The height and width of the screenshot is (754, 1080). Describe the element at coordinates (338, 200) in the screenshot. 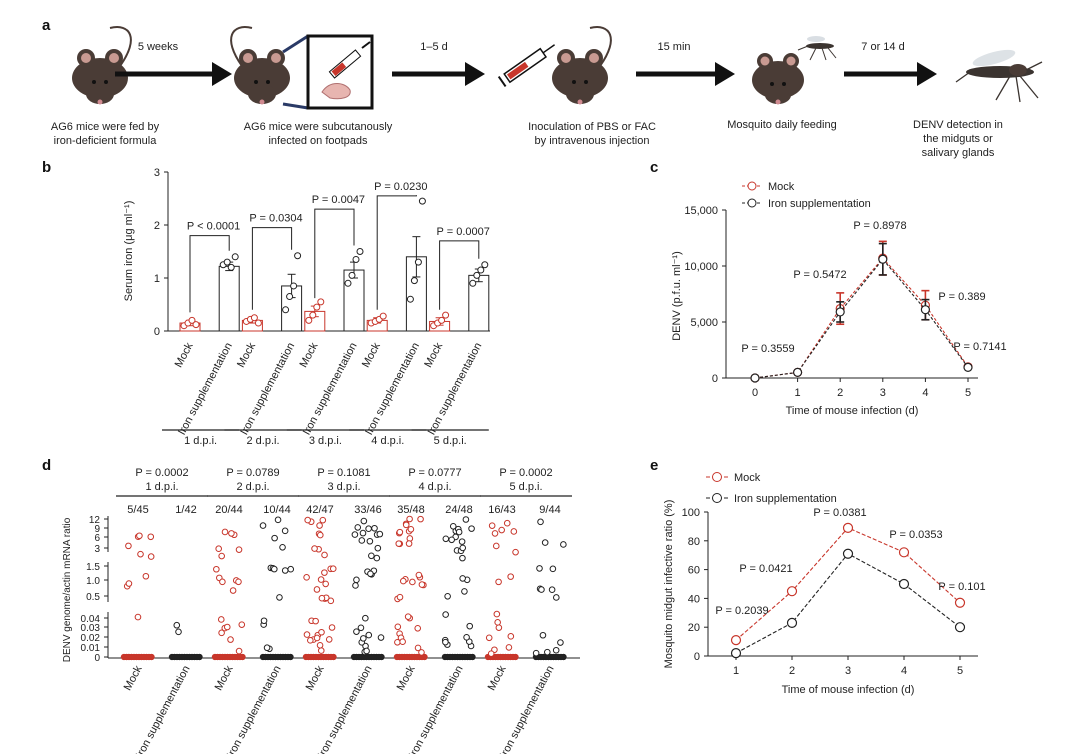

I see `p-value-label: P = 0.0047` at that location.